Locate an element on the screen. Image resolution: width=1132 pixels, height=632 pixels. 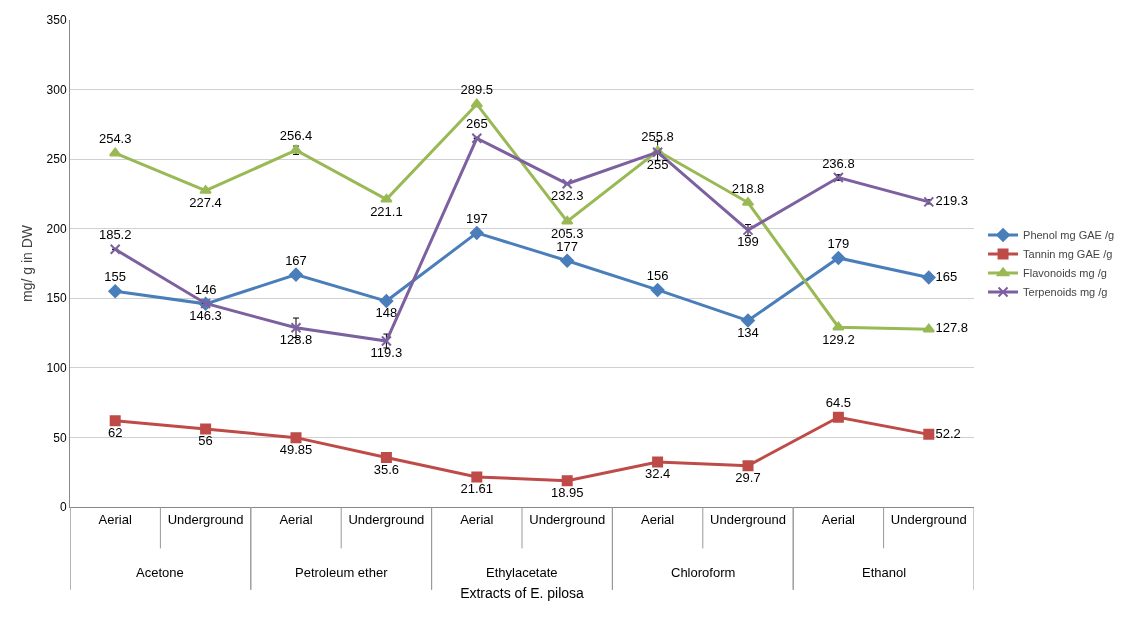
data-label: 255 is located at coordinates (657, 164).